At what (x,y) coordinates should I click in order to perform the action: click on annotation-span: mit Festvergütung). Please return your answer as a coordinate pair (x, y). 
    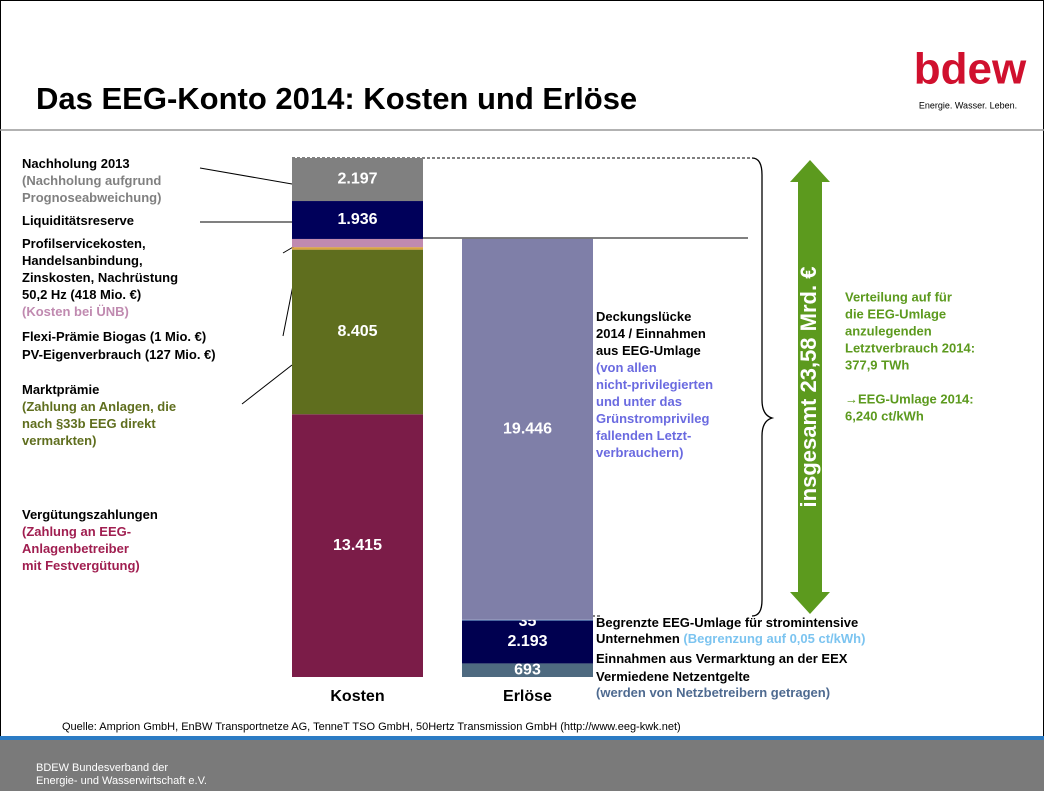
    Looking at the image, I should click on (81, 565).